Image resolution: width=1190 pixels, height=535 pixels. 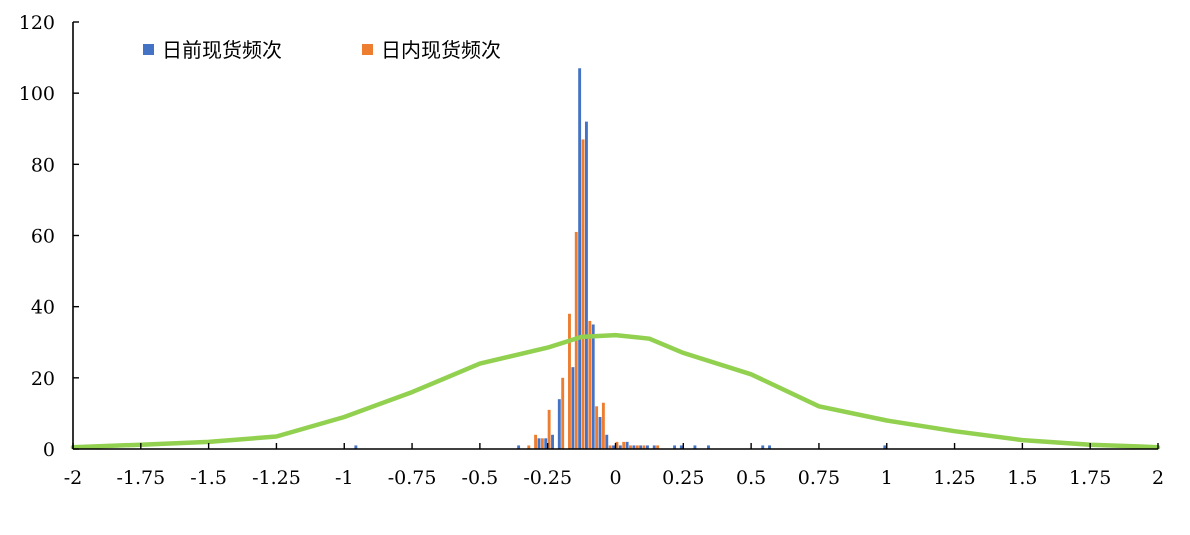 I want to click on y-tick-label: 120, so click(x=37, y=23).